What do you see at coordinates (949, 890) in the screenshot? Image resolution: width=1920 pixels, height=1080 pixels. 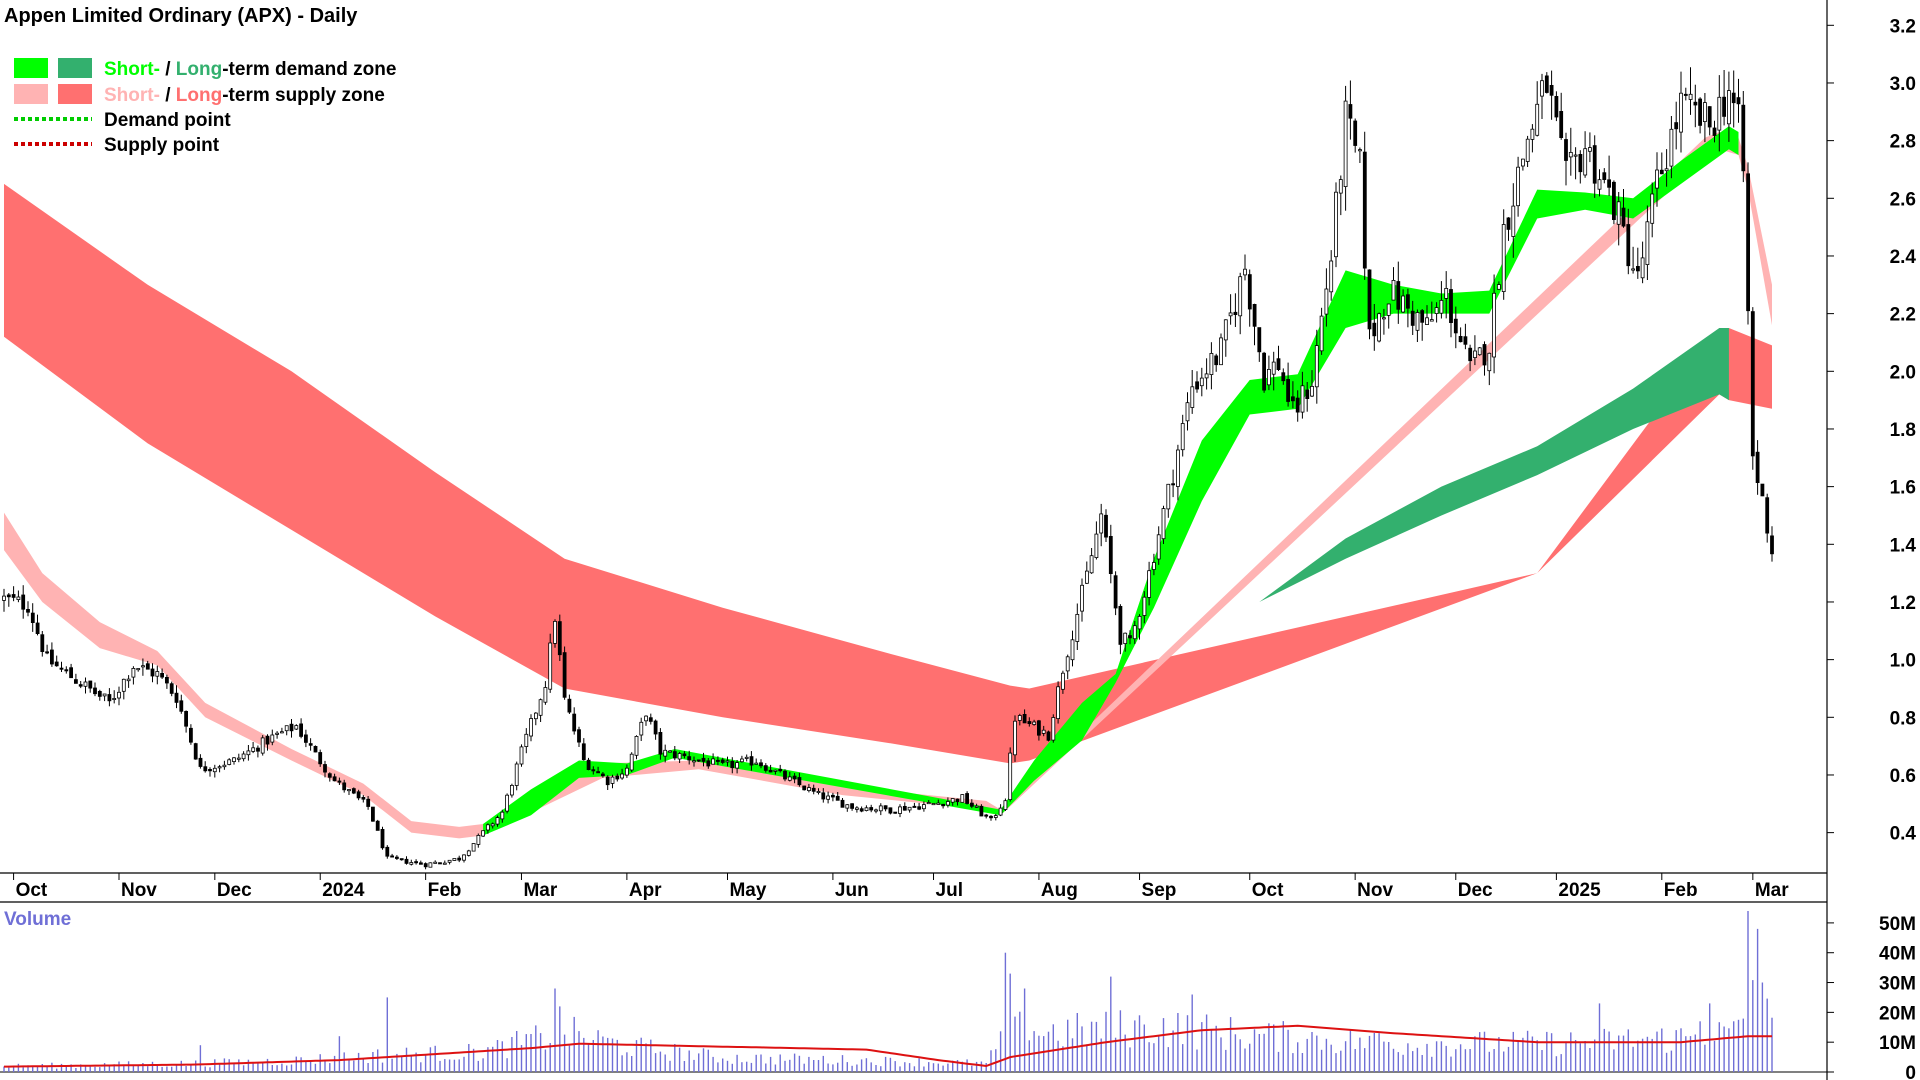 I see `x-tick-label: Jul` at bounding box center [949, 890].